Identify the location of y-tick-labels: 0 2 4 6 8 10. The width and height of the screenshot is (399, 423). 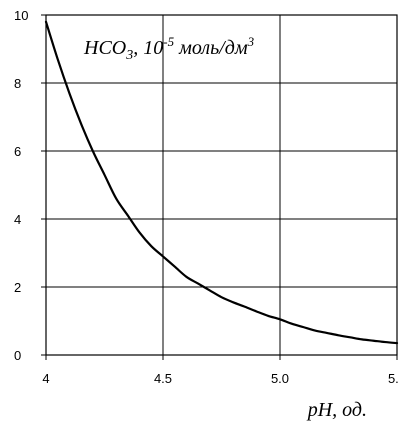
(21, 185).